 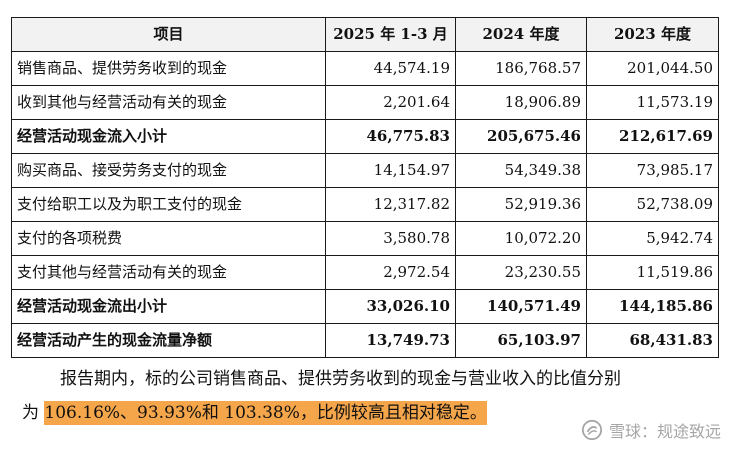 What do you see at coordinates (390, 204) in the screenshot?
I see `value-2025q1: 12,317.82` at bounding box center [390, 204].